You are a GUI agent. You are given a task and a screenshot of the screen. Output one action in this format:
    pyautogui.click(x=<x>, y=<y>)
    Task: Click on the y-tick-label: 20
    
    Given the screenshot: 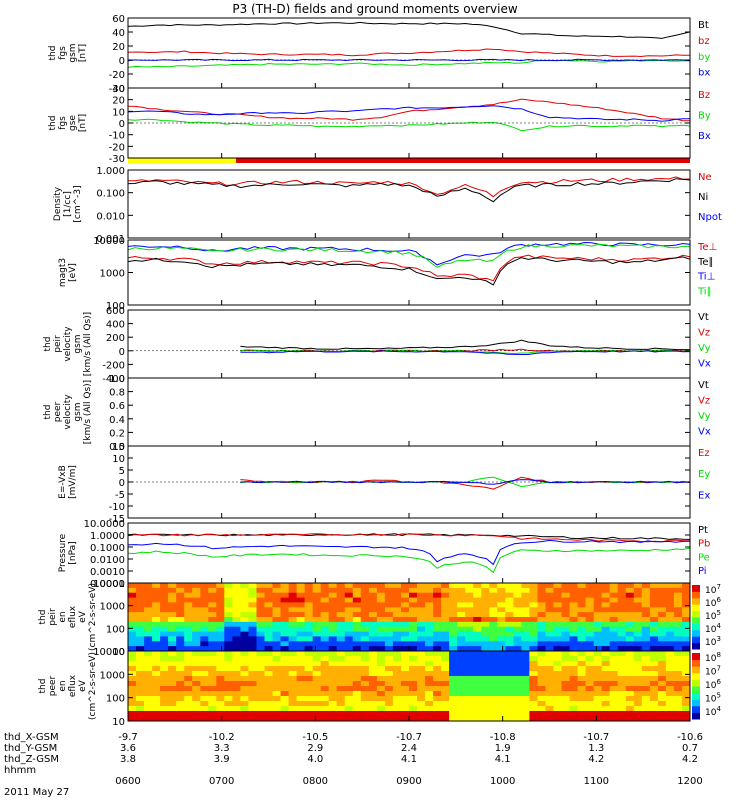 What is the action you would take?
    pyautogui.click(x=118, y=47)
    